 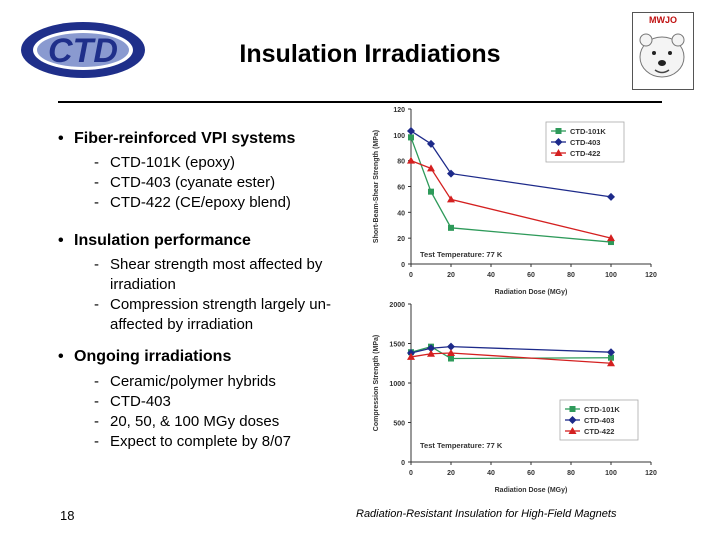 I want to click on y-axis-label: Compression Strength (MPa), so click(x=376, y=383).